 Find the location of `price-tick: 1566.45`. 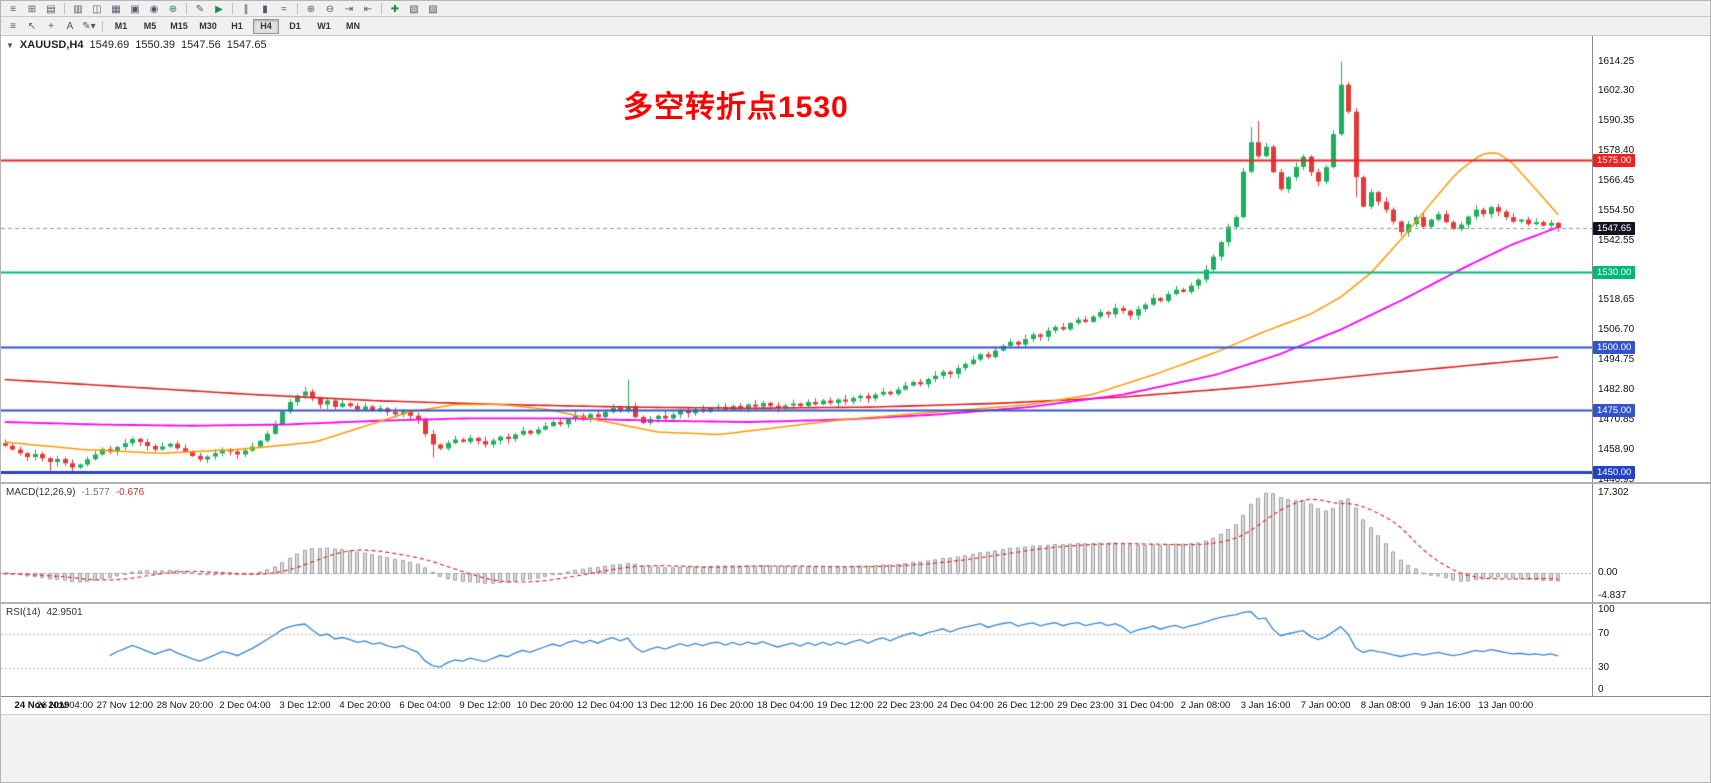

price-tick: 1566.45 is located at coordinates (1616, 181).